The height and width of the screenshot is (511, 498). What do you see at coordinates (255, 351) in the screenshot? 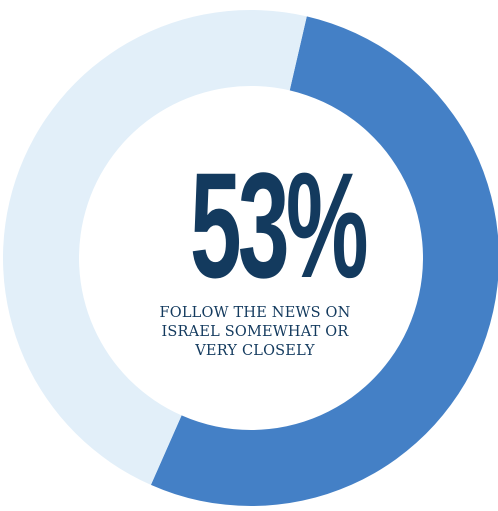
I see `caption-line-3: VERY CLOSELY` at bounding box center [255, 351].